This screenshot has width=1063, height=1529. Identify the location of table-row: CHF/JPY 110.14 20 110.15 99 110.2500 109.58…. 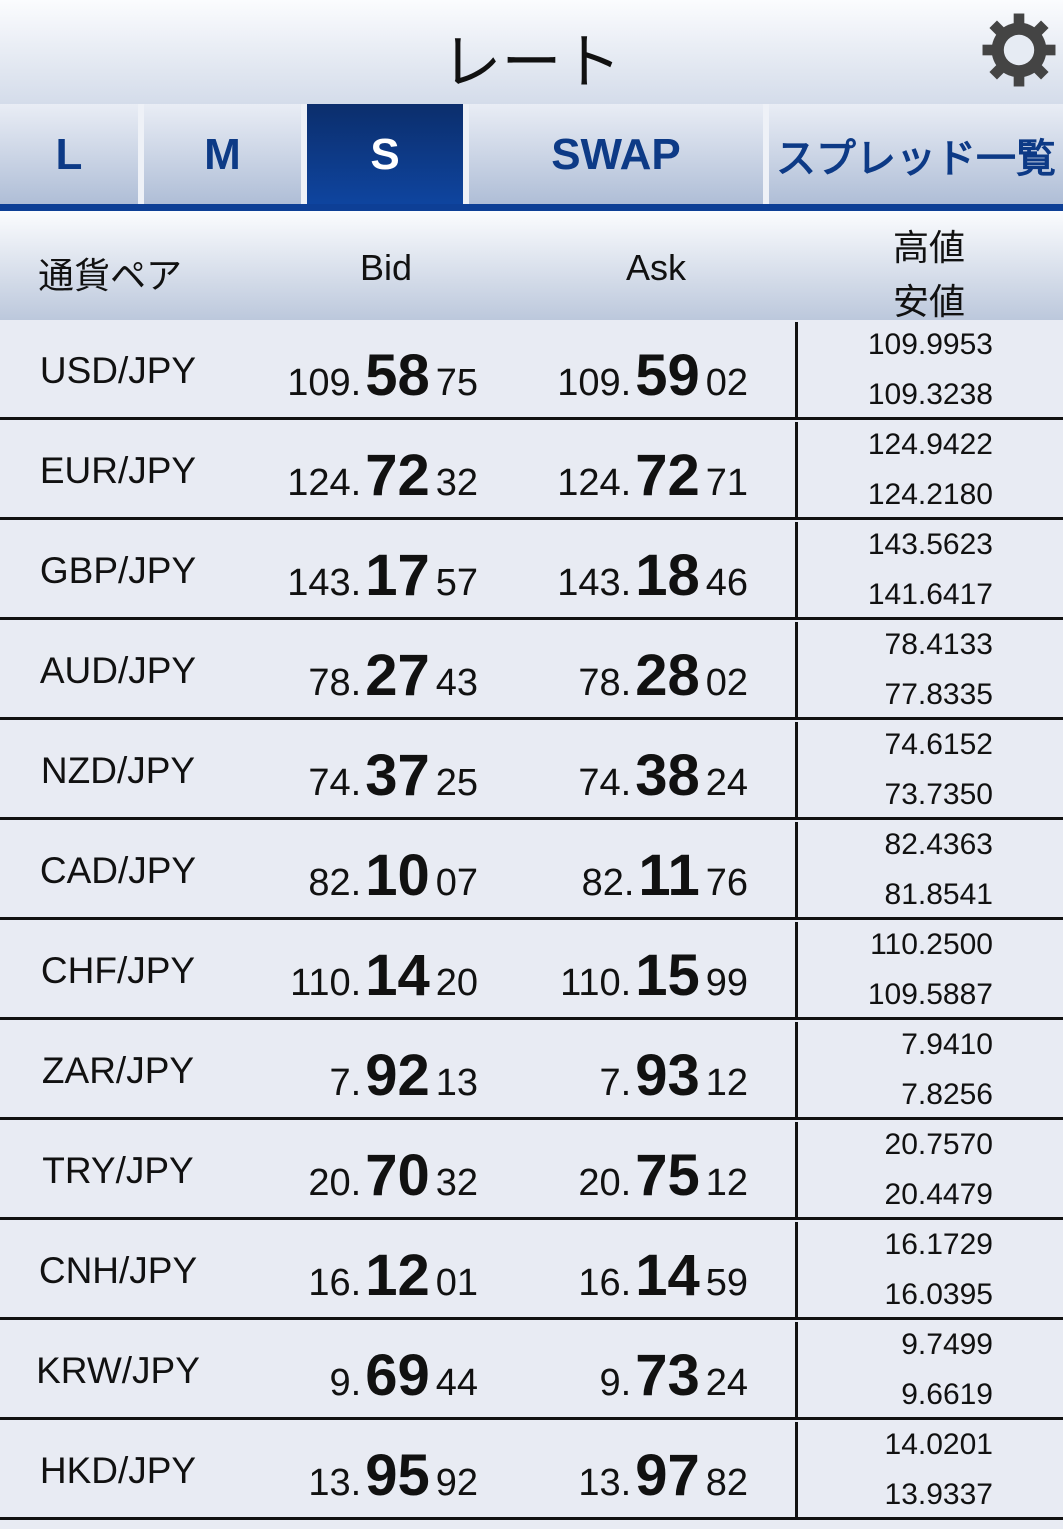
(531, 970).